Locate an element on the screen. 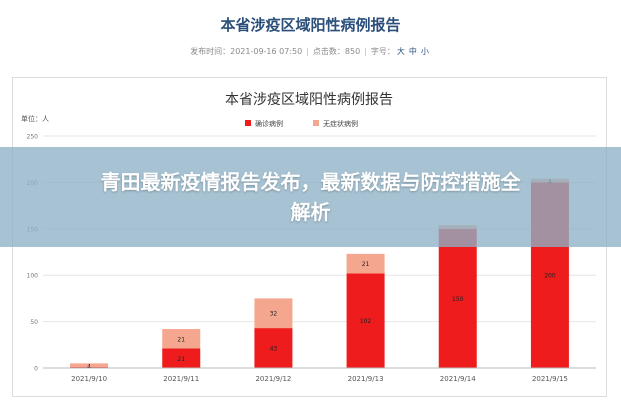 This screenshot has height=400, width=621. x-tick-label-0: 2021/9/10 is located at coordinates (89, 379).